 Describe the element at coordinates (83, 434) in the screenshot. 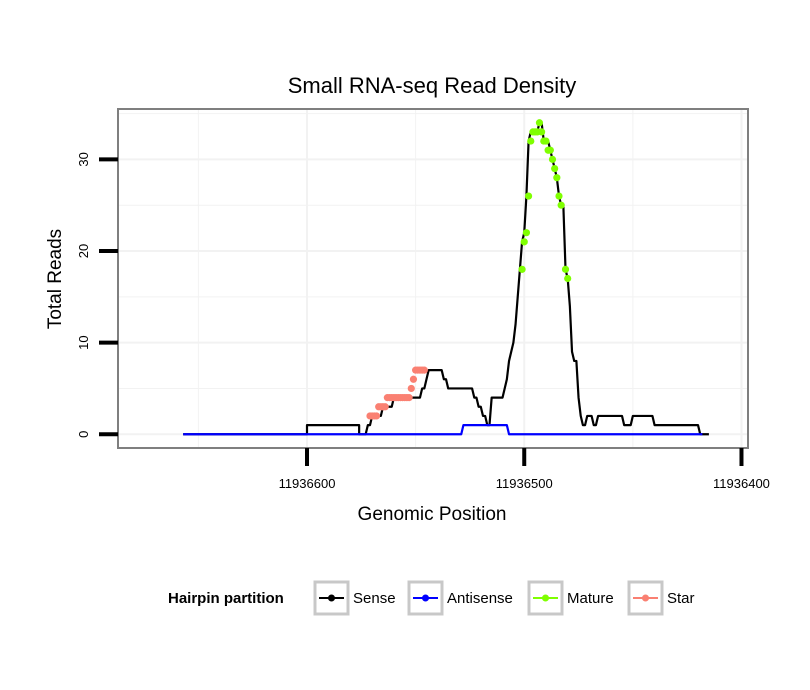

I see `y-tick-label: 0` at that location.